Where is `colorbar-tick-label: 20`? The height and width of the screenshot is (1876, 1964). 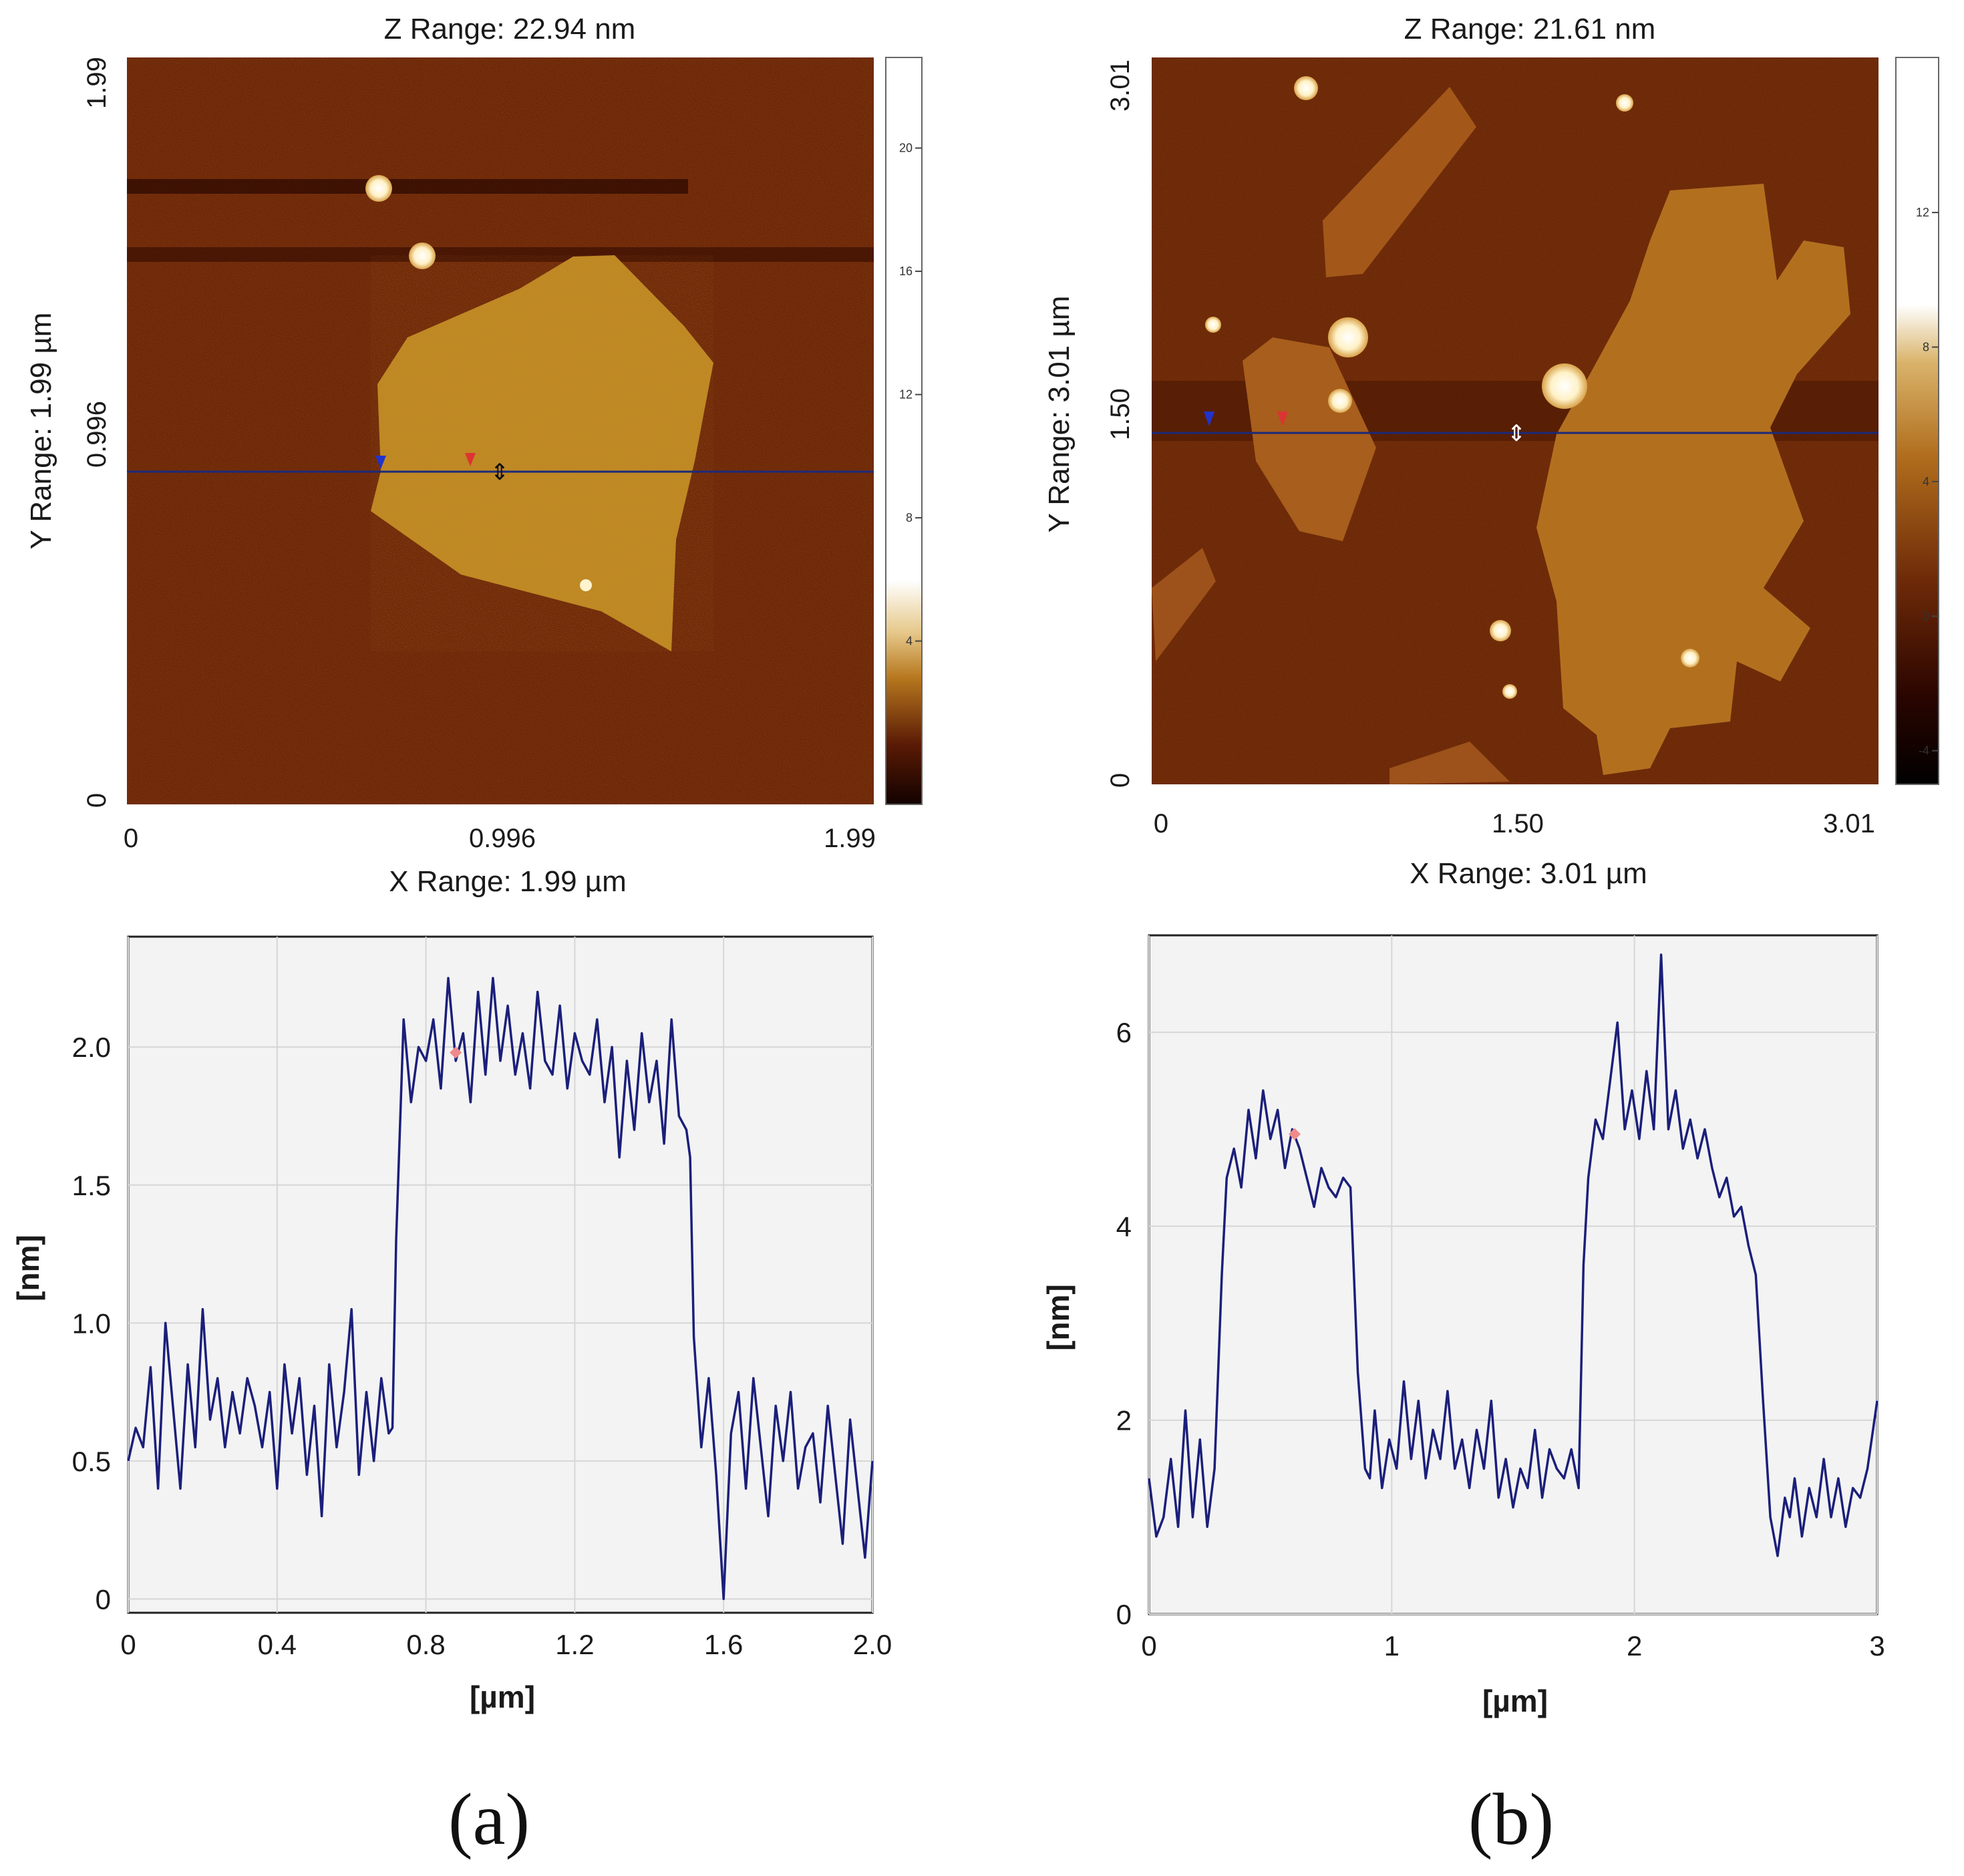
colorbar-tick-label: 20 is located at coordinates (906, 148).